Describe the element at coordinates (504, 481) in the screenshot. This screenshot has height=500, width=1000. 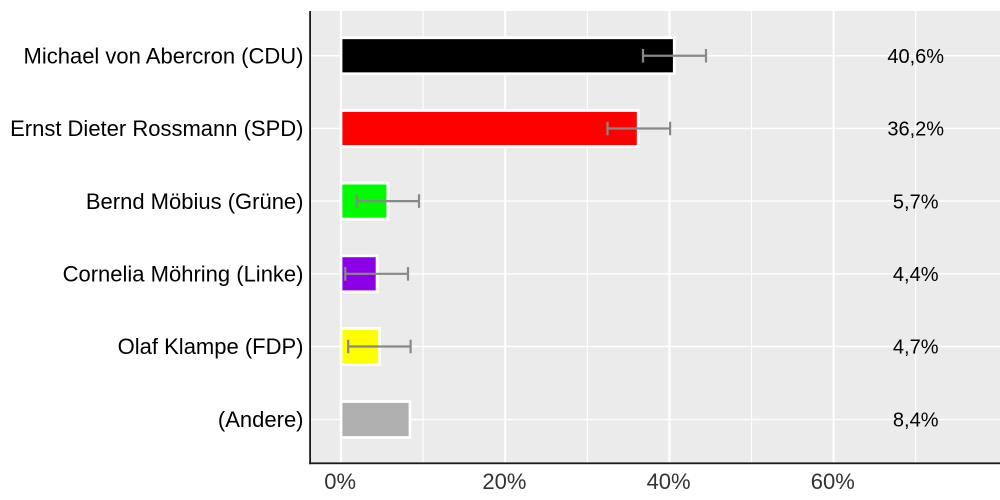
I see `svg-text: 20%` at that location.